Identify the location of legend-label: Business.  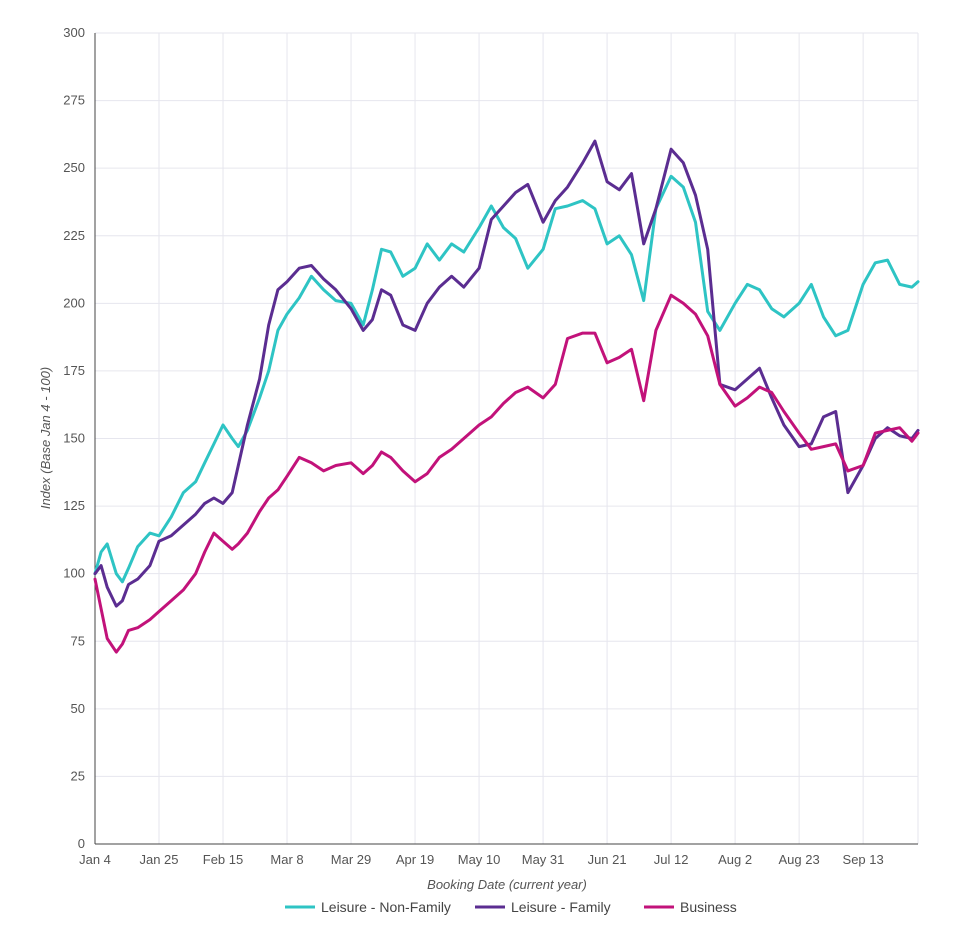
(708, 907).